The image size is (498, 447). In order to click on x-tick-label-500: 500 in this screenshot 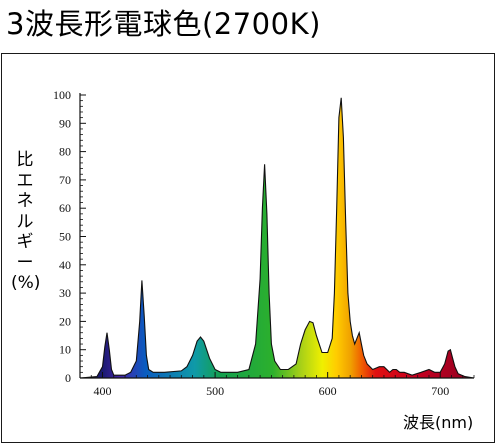, I will do `click(215, 391)`.